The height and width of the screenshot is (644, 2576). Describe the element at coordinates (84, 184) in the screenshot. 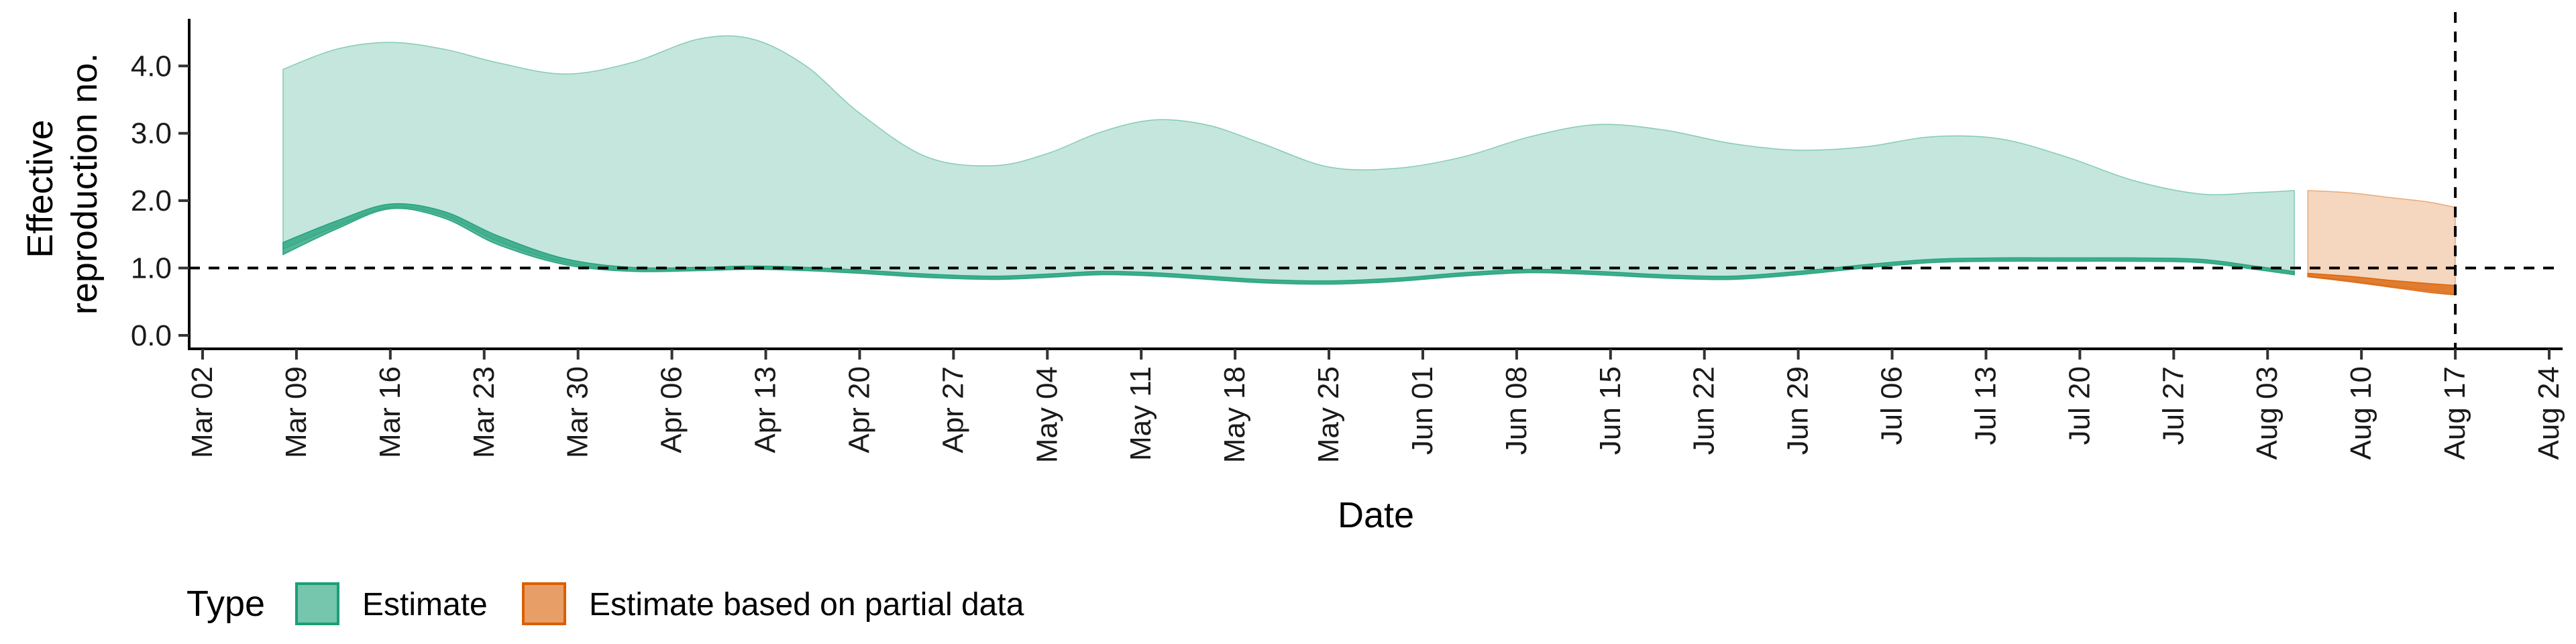

I see `y-axis-title-line-2: reproduction no.` at that location.